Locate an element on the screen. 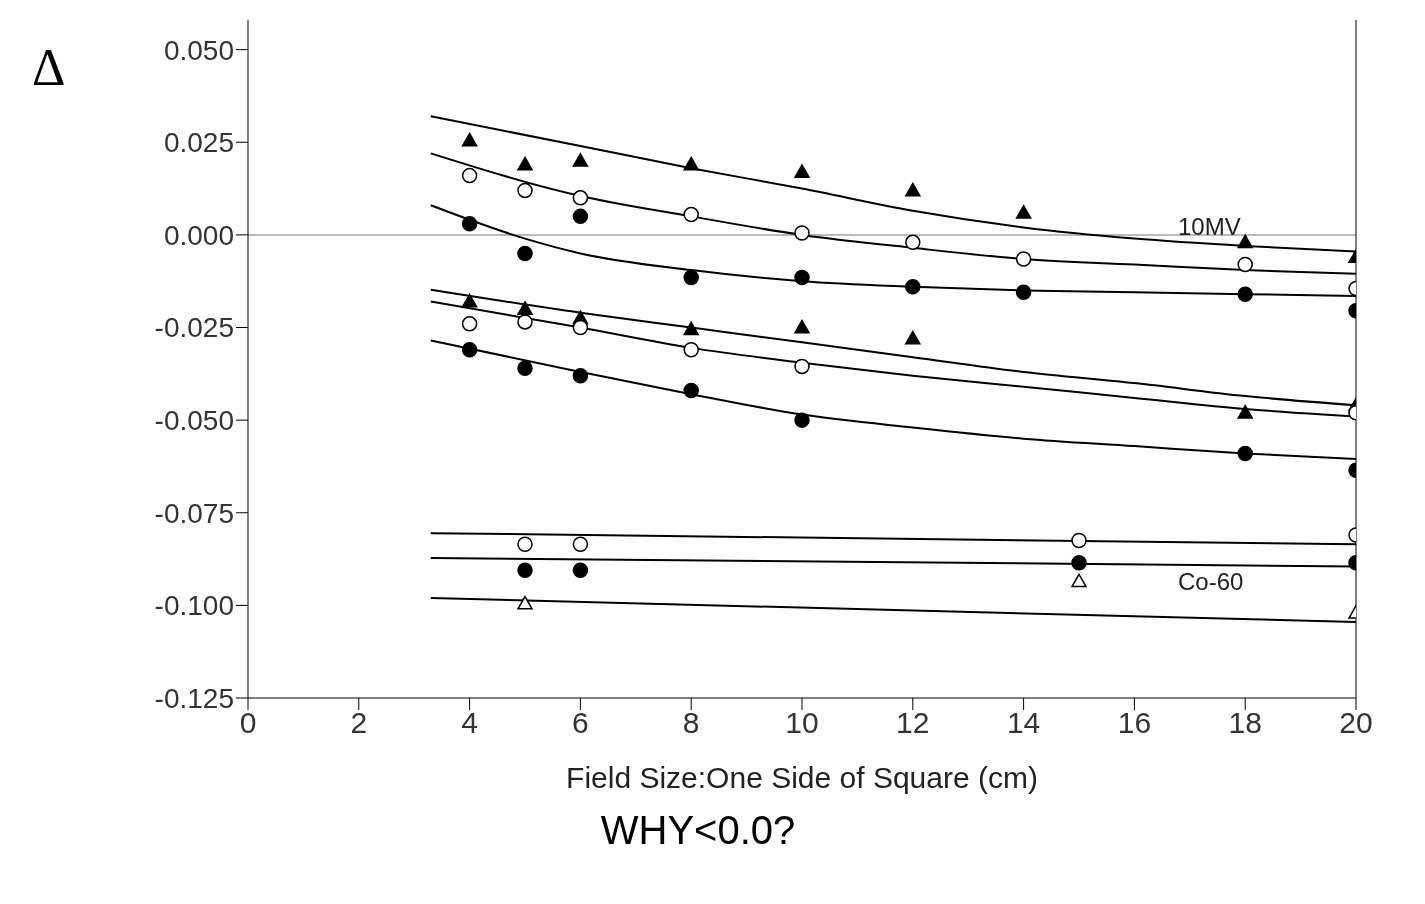  y-tick-label: 0.000 is located at coordinates (198, 235).